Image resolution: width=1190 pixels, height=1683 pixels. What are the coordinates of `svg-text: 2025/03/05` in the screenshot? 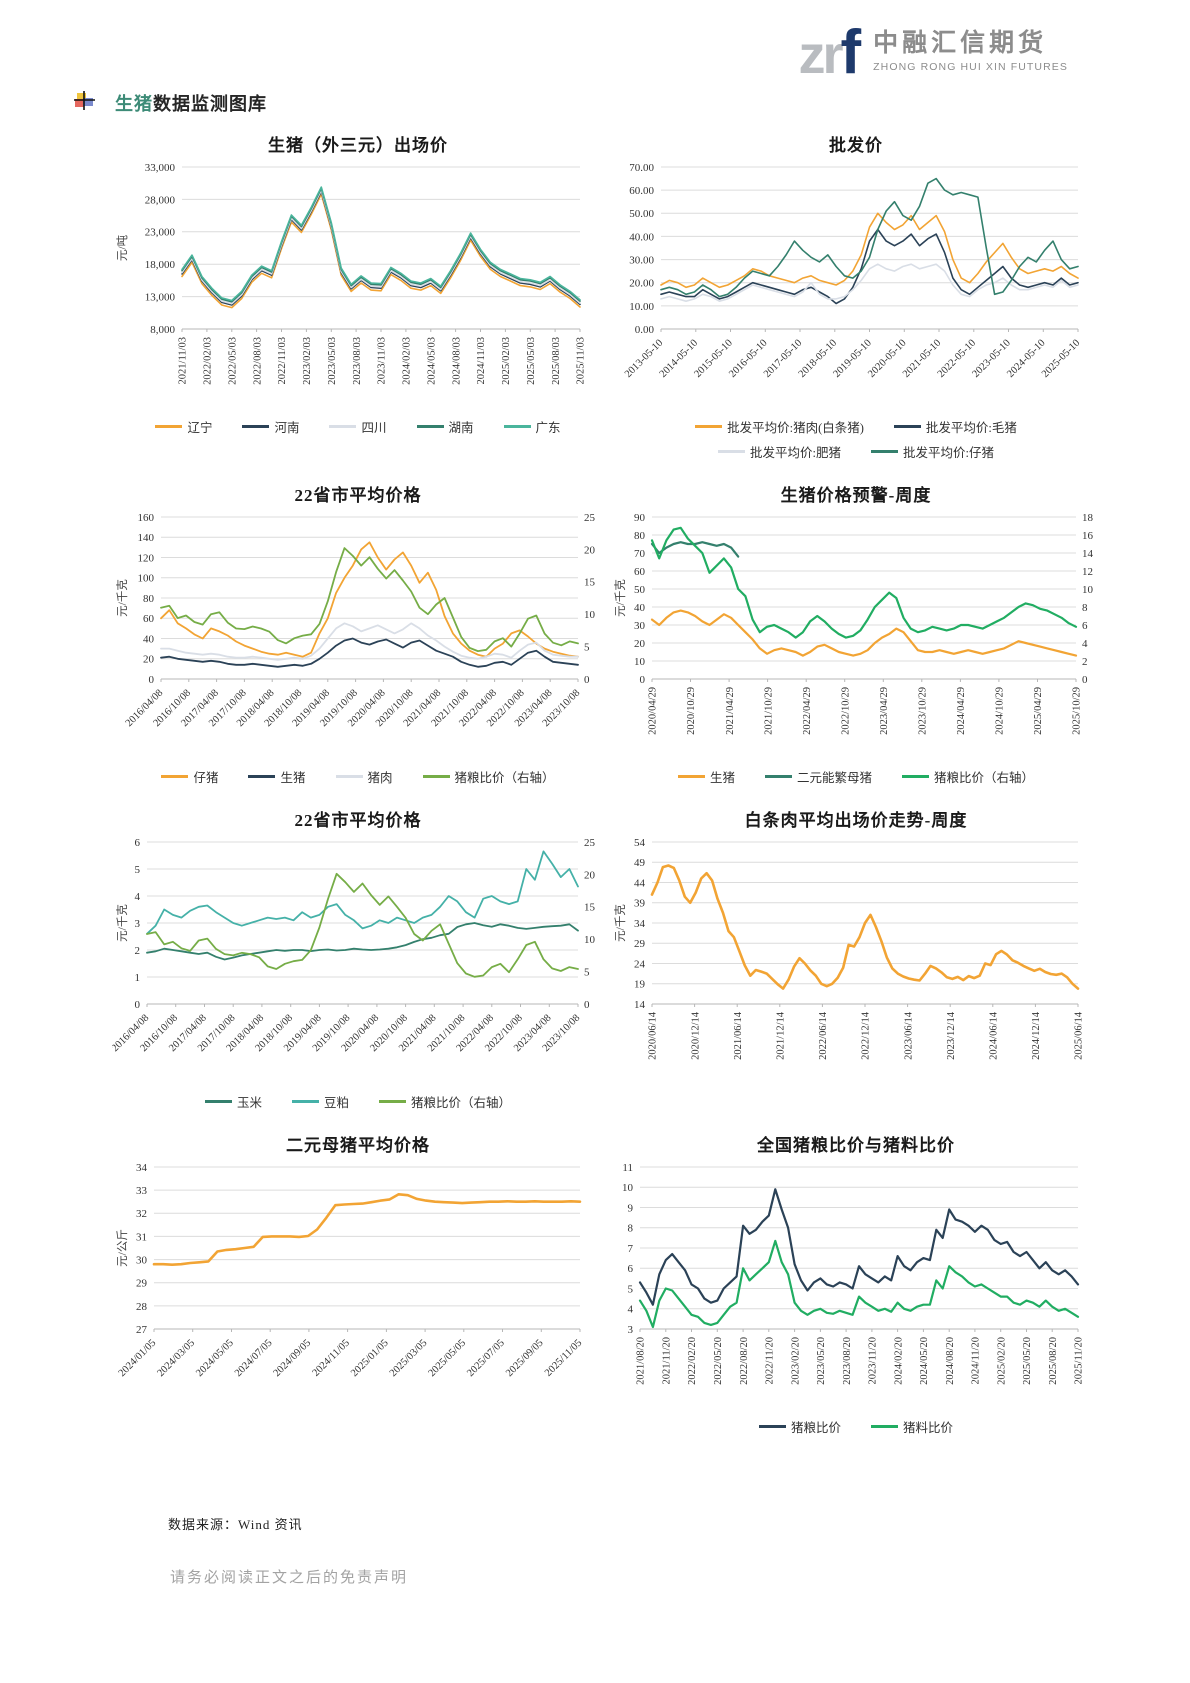 It's located at (409, 1359).